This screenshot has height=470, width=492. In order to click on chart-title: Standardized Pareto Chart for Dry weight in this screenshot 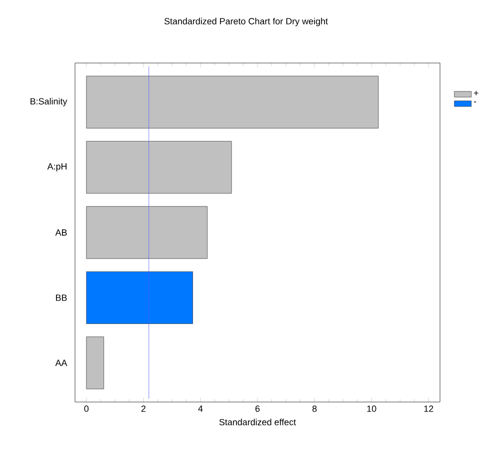, I will do `click(246, 22)`.